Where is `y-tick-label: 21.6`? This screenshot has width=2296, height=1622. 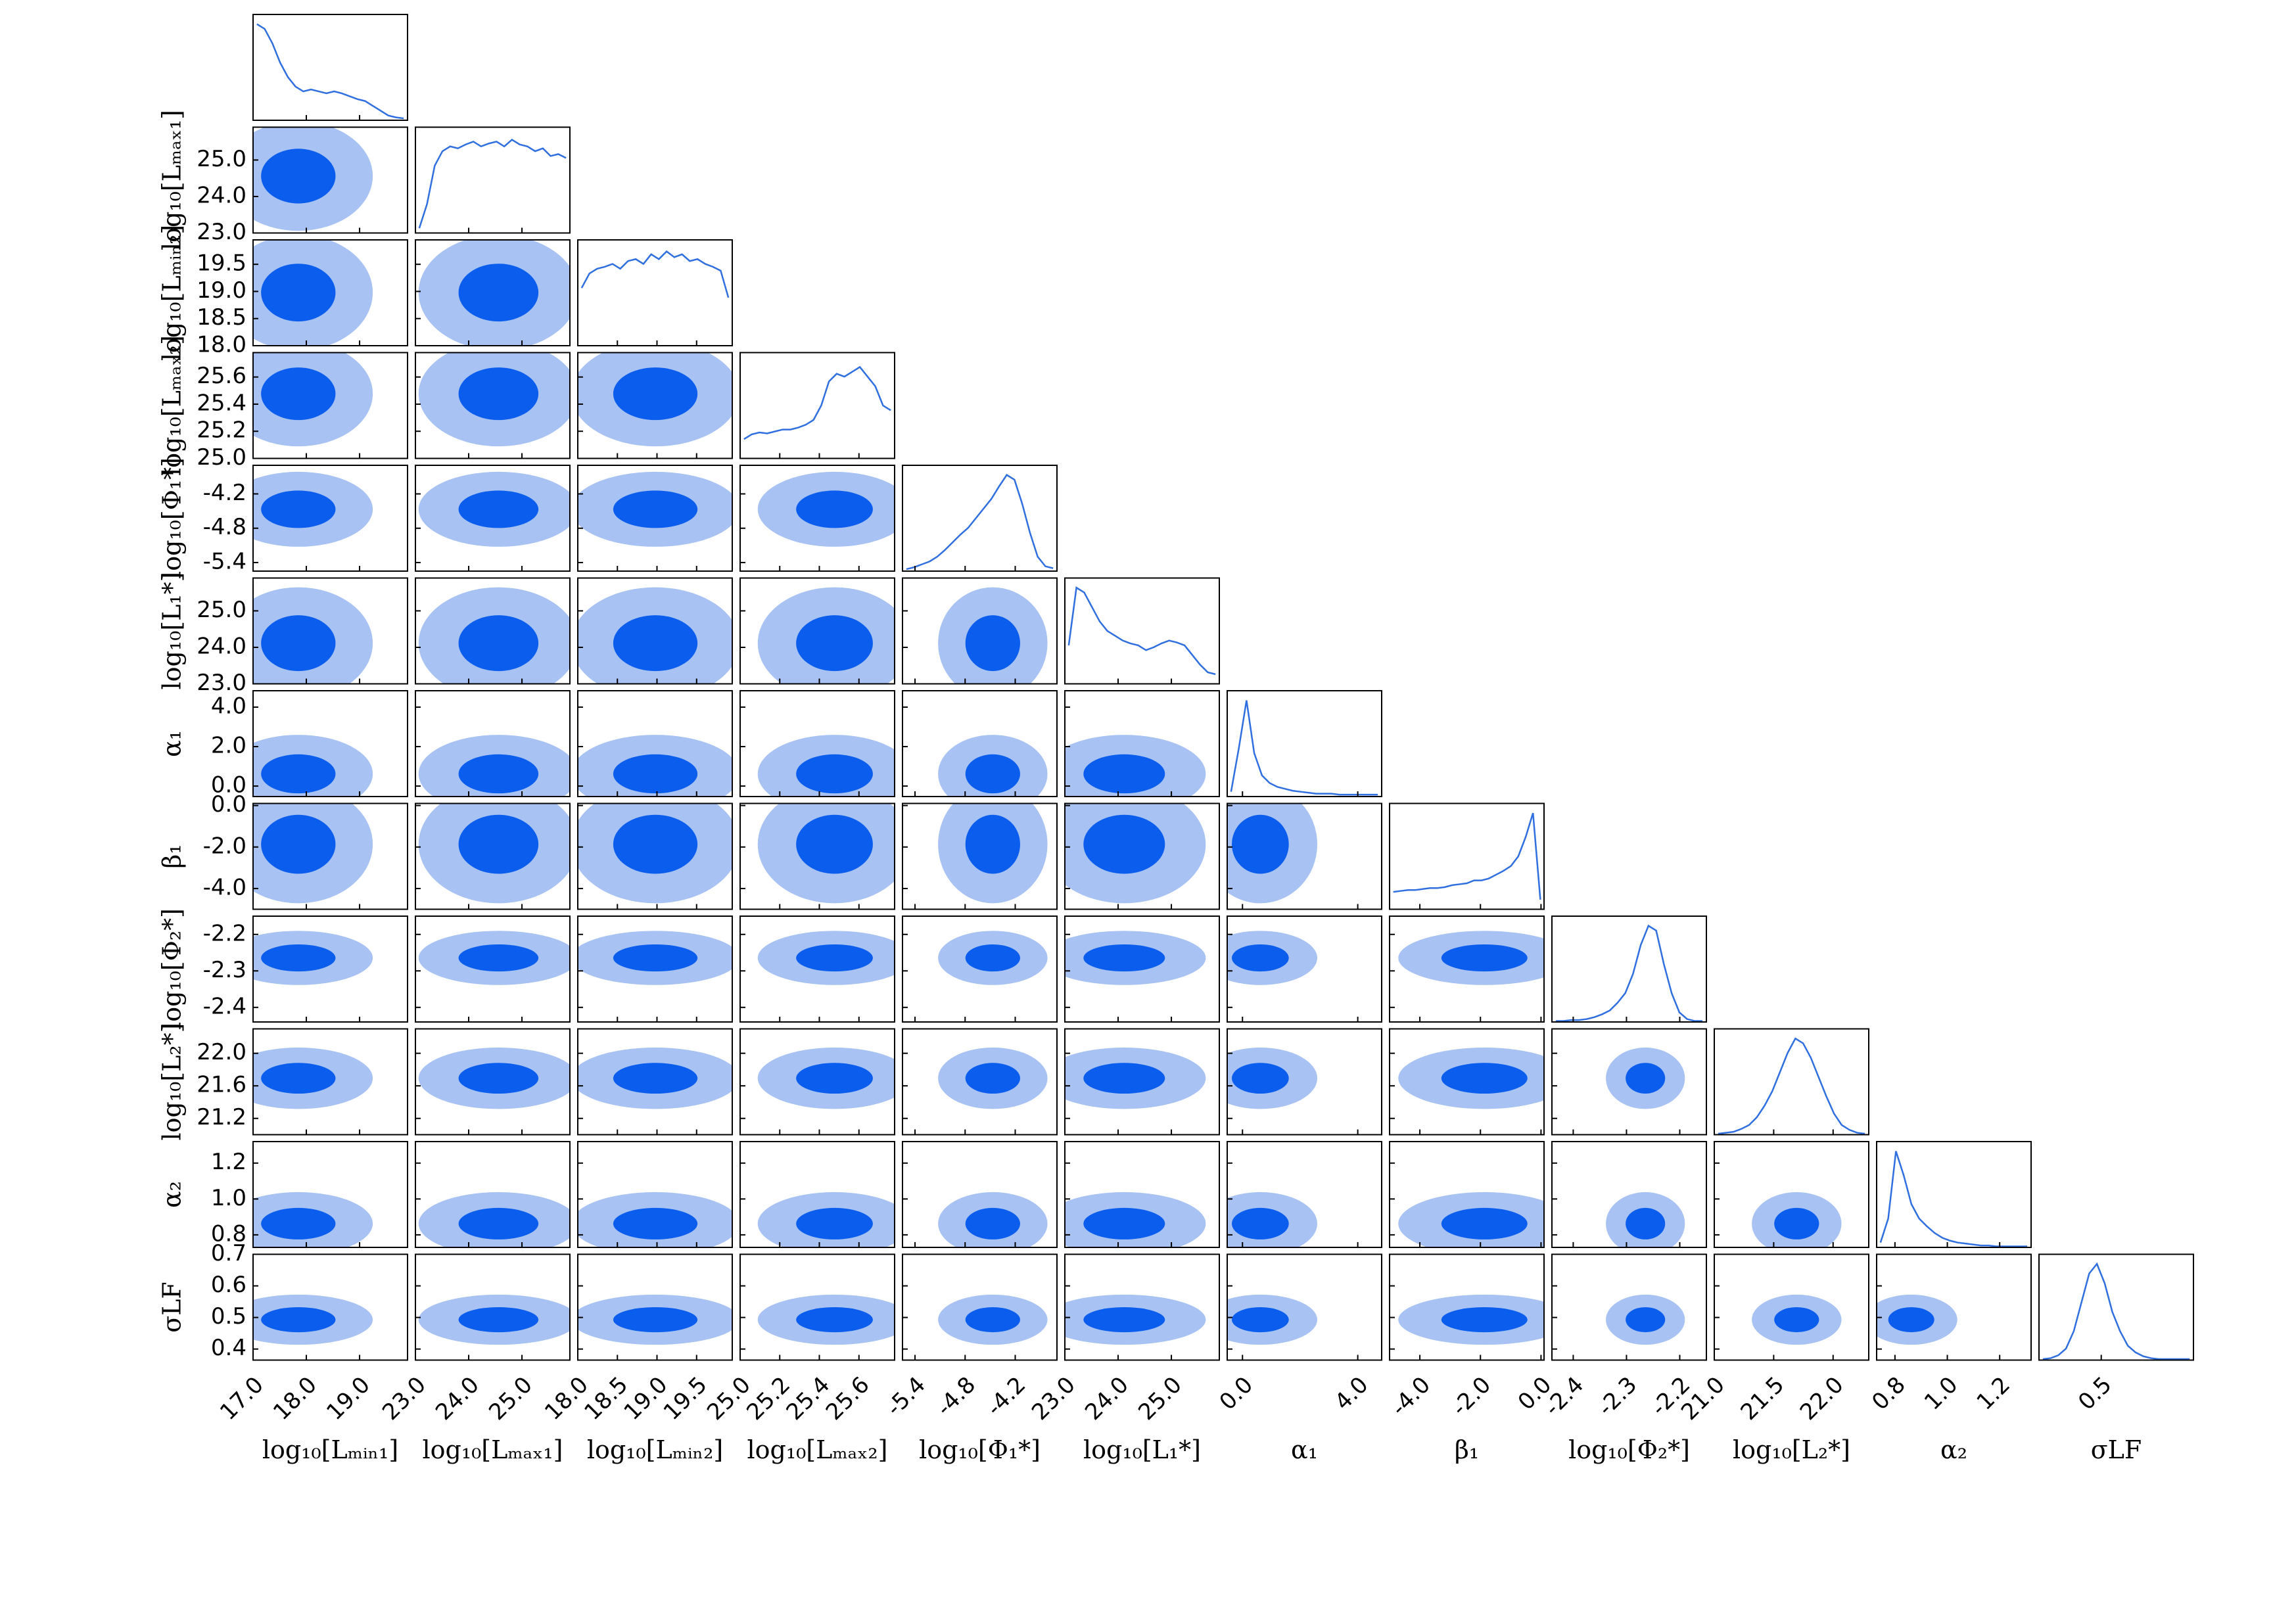
y-tick-label: 21.6 is located at coordinates (221, 1085).